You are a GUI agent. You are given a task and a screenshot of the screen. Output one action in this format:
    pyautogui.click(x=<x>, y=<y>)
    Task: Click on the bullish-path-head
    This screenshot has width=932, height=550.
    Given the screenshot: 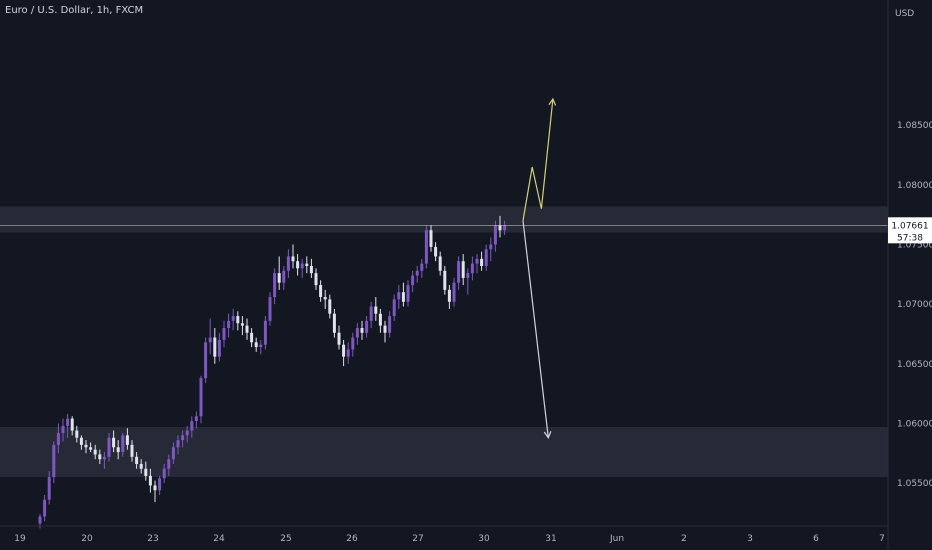 What is the action you would take?
    pyautogui.click(x=552, y=101)
    